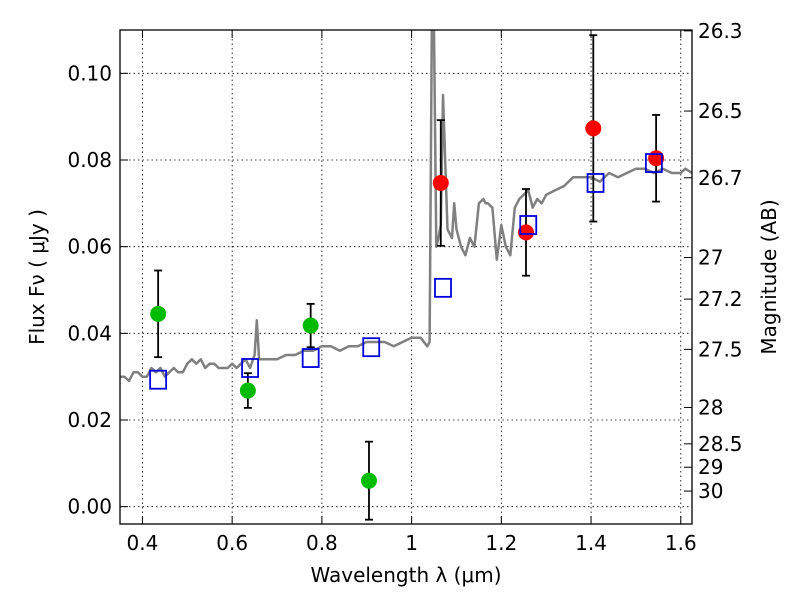 Image resolution: width=800 pixels, height=600 pixels. Describe the element at coordinates (681, 543) in the screenshot. I see `x-tick-label: 1.6` at that location.